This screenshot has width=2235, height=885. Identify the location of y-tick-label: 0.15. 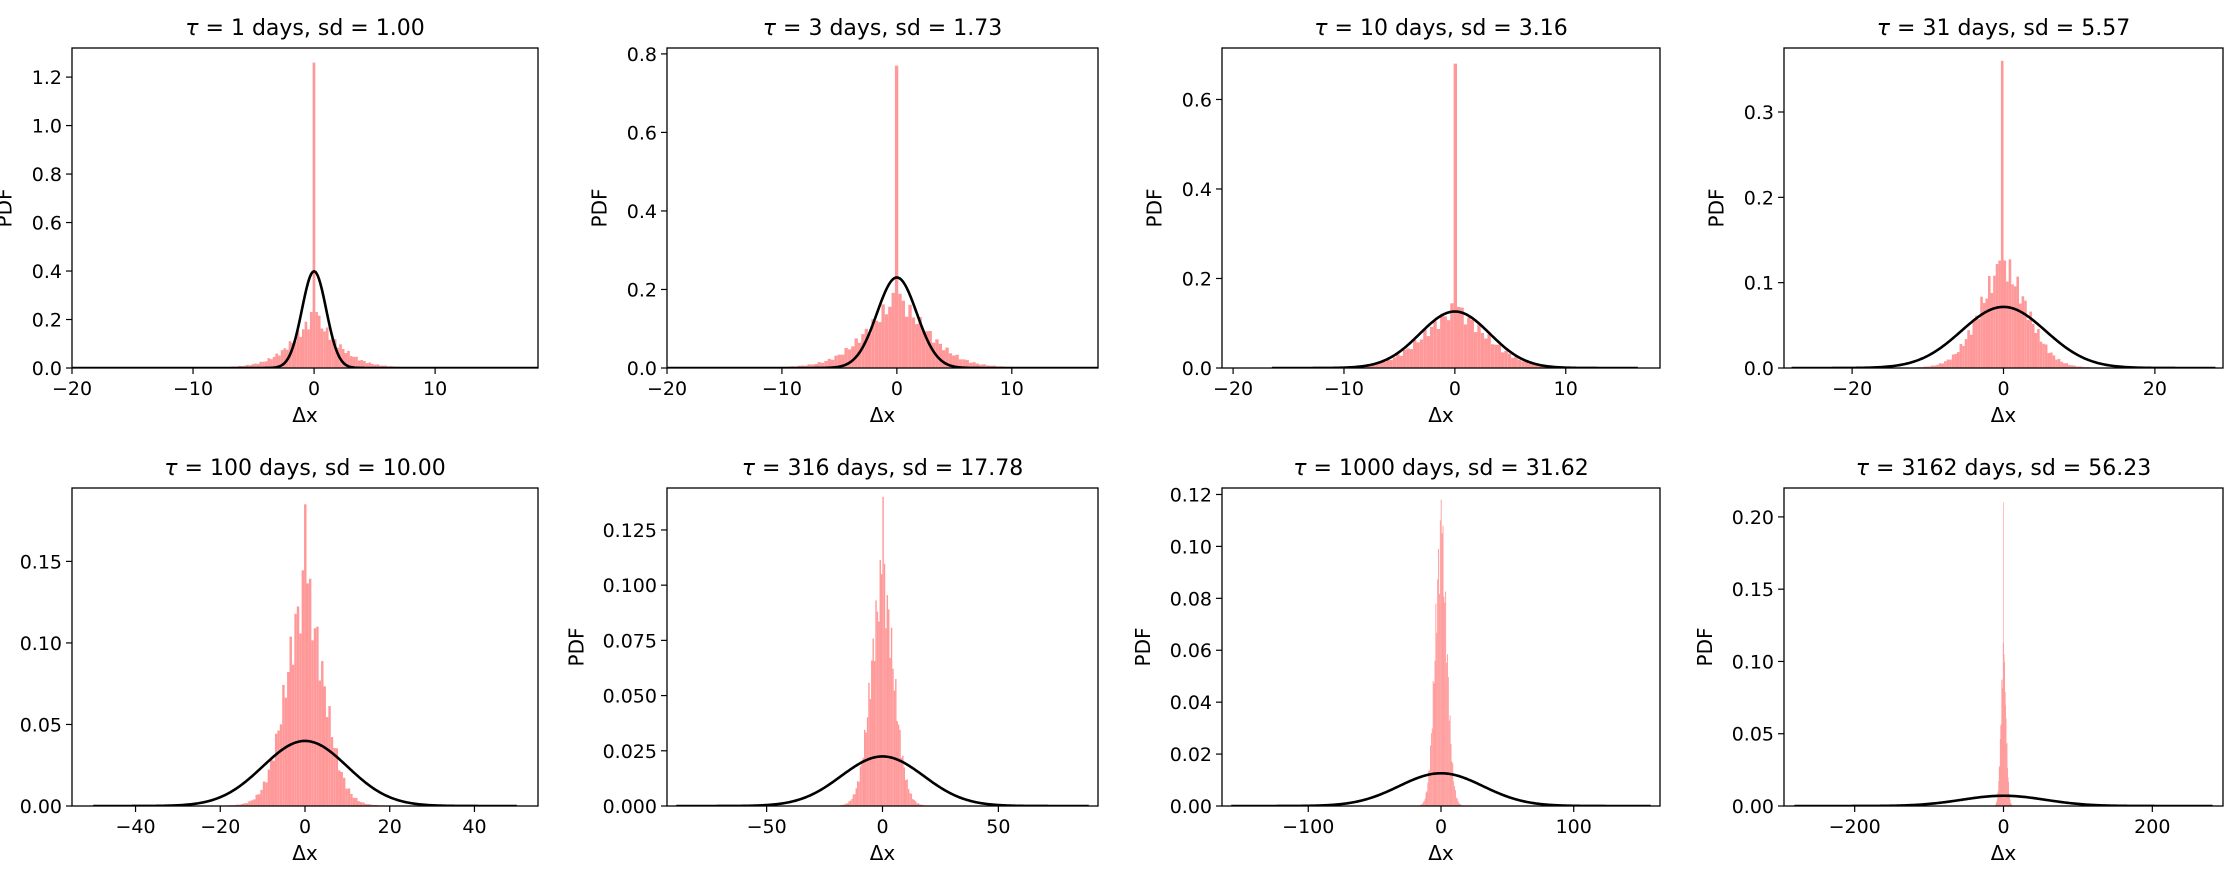
(41, 562).